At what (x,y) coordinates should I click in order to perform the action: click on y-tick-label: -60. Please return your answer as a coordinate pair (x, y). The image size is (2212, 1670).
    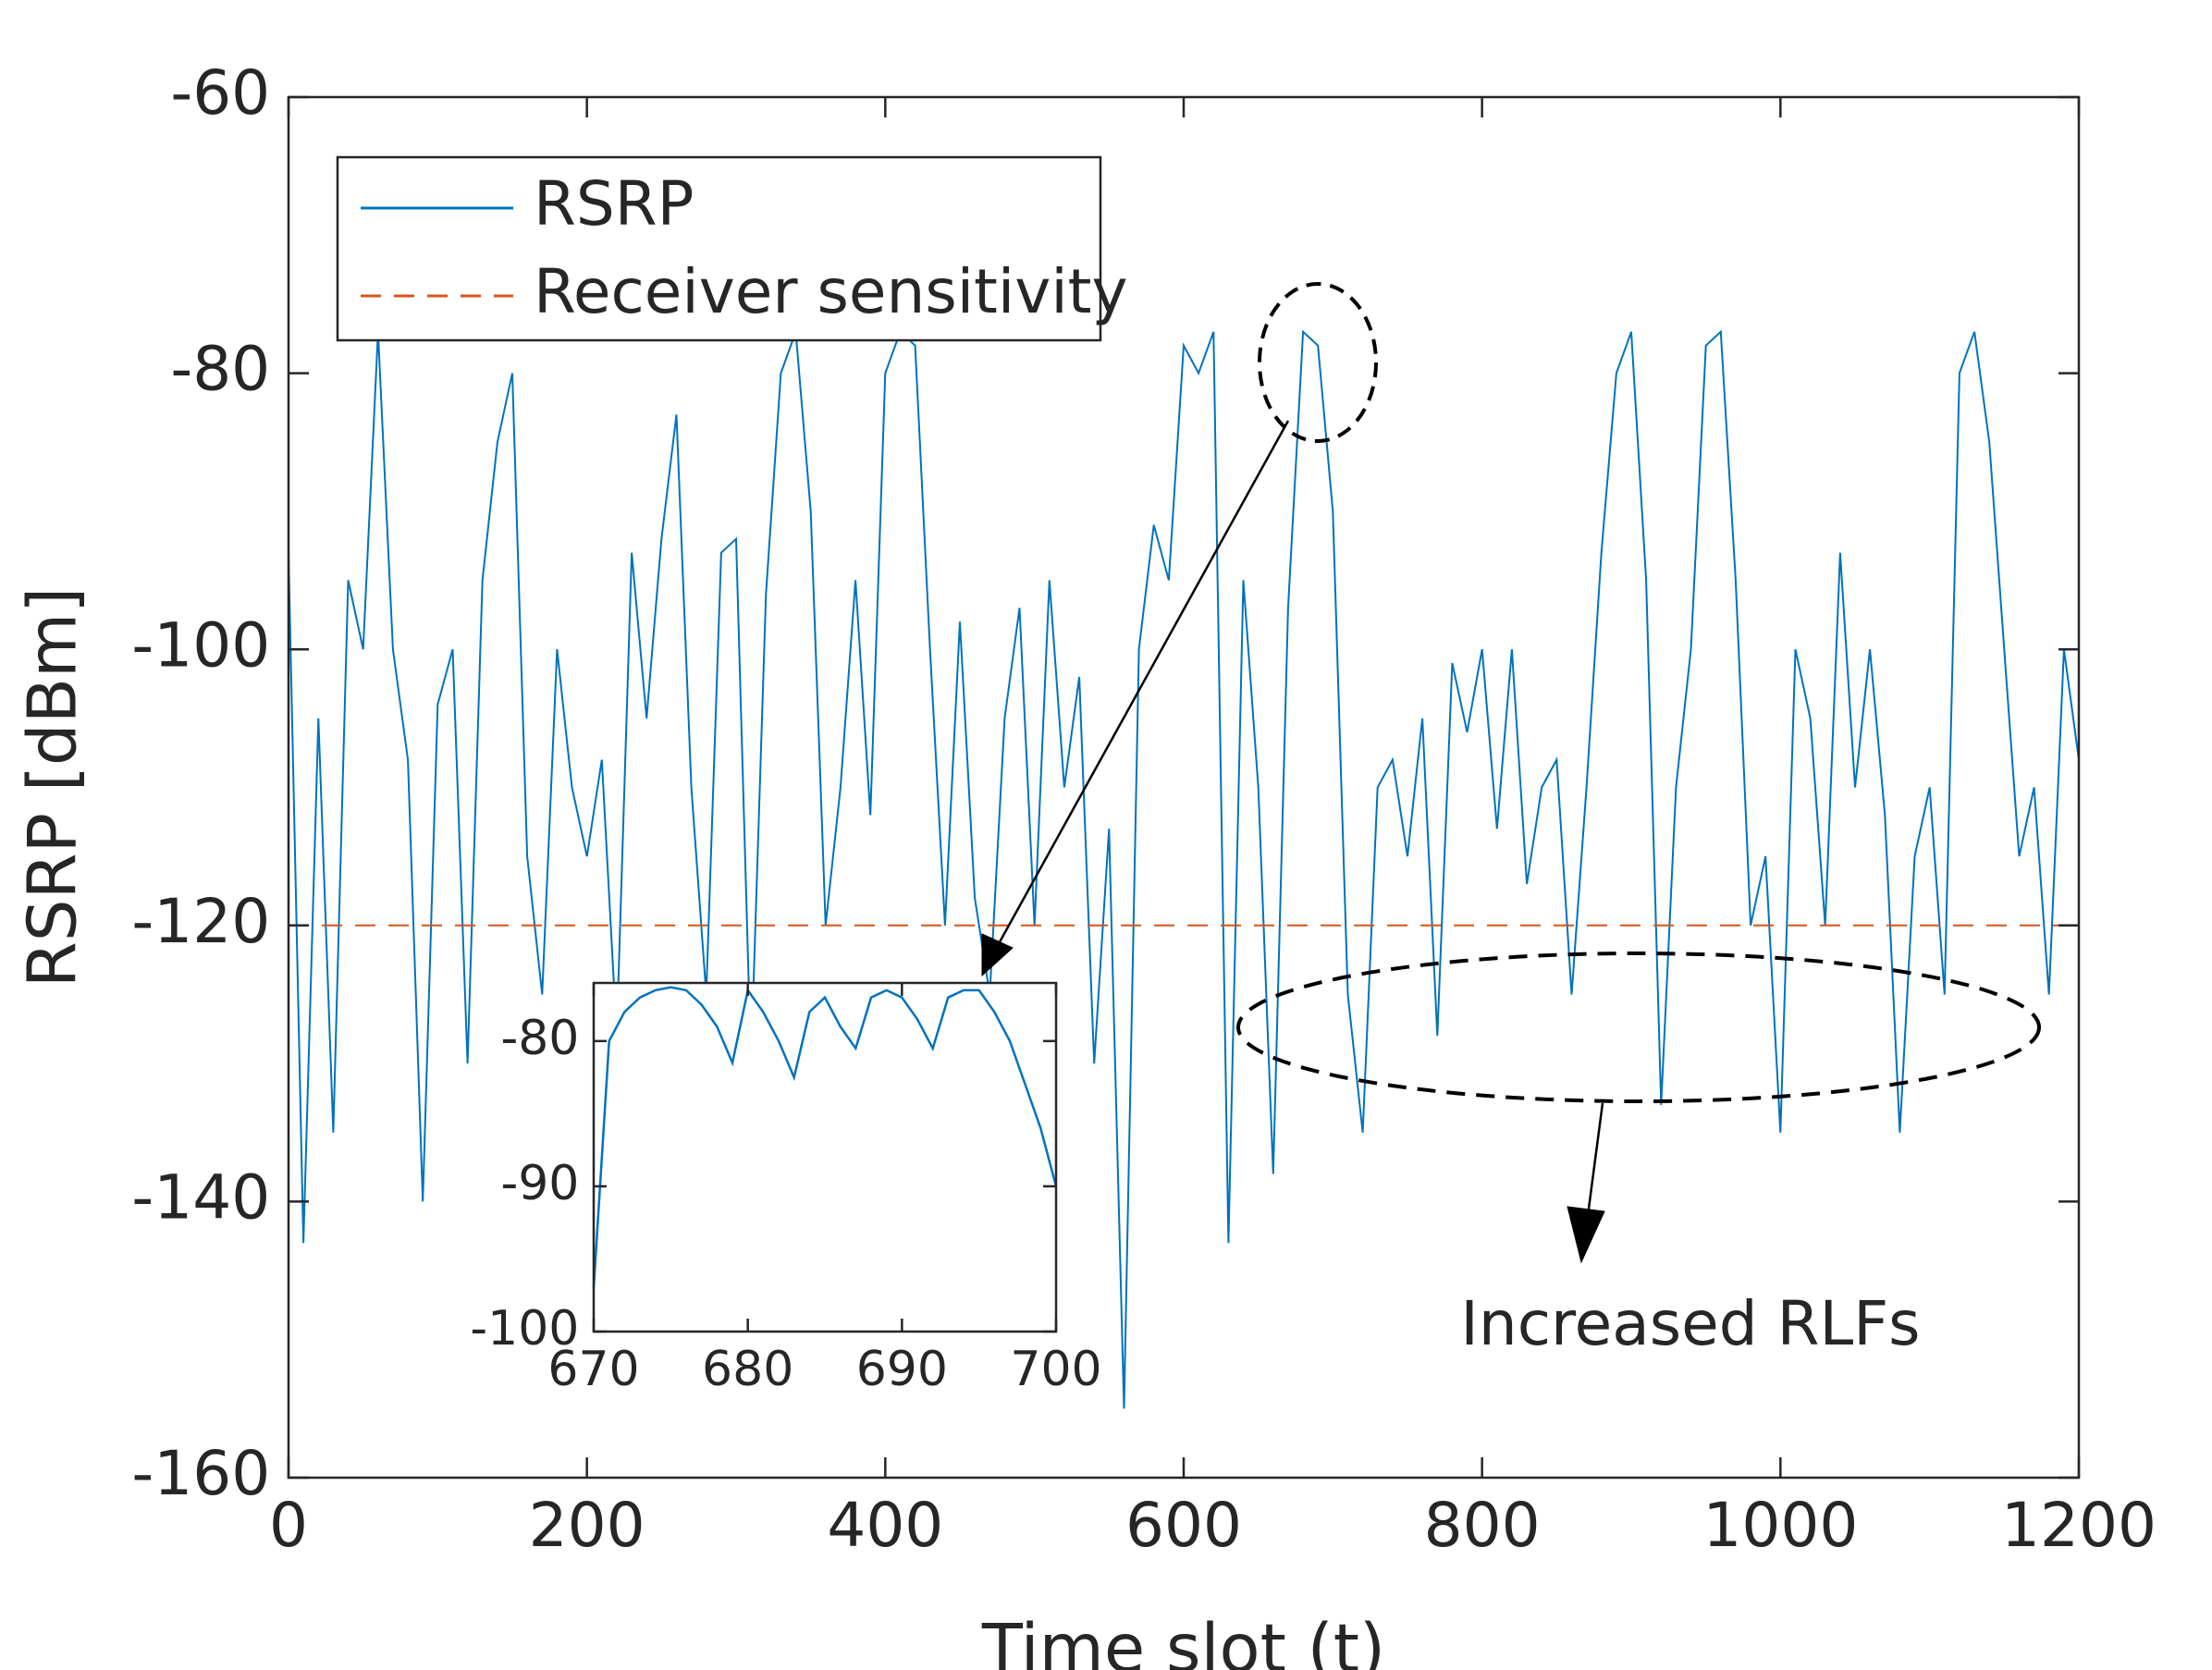
    Looking at the image, I should click on (220, 93).